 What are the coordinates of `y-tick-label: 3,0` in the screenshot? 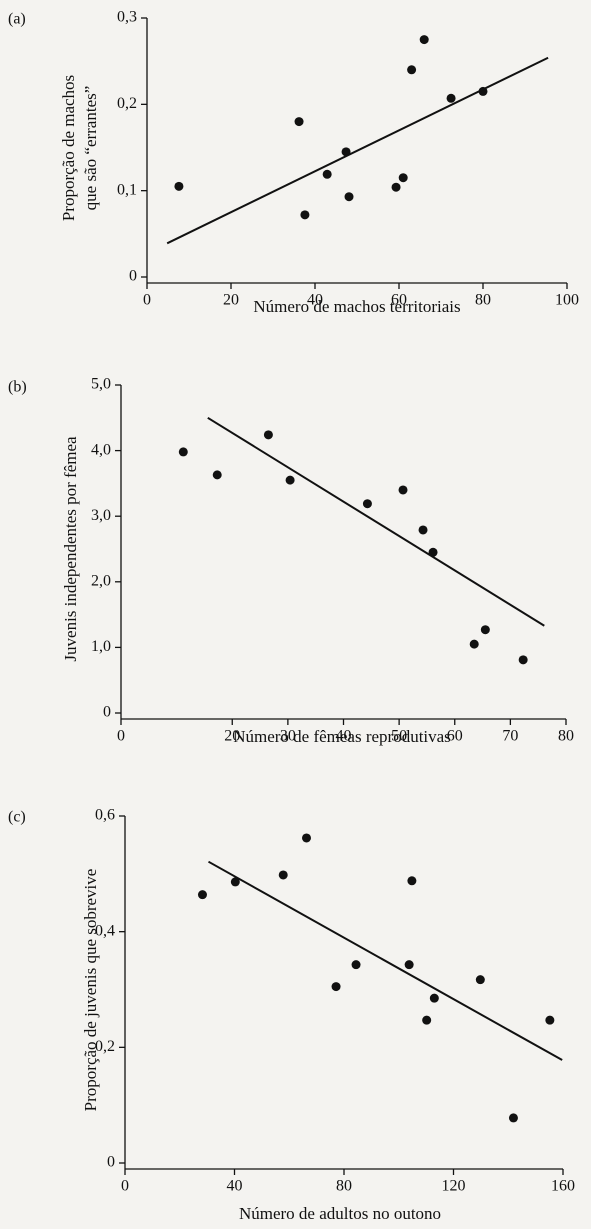 It's located at (101, 515).